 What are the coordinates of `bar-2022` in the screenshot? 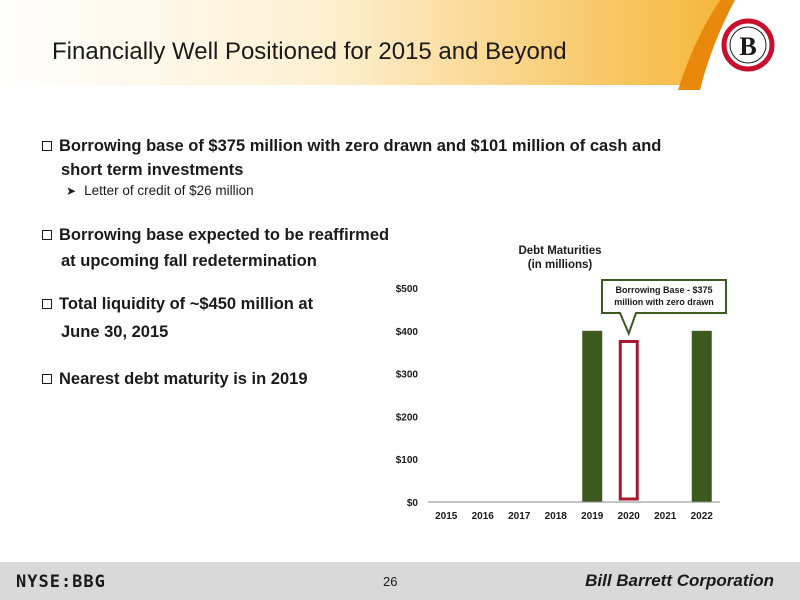 It's located at (701, 416).